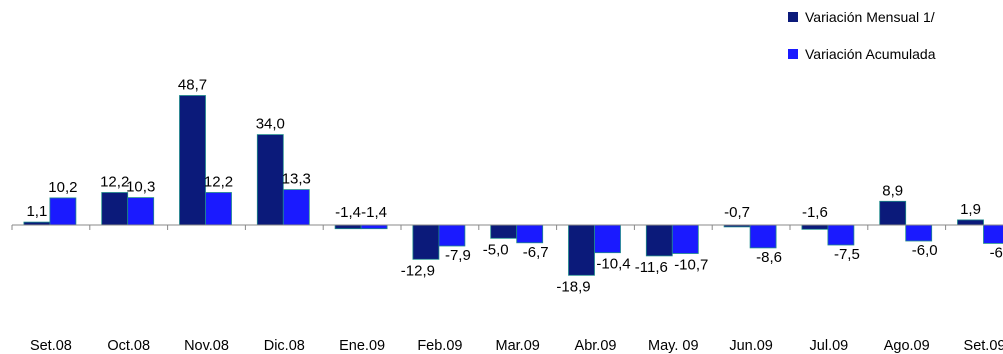 This screenshot has height=354, width=1003. I want to click on value-label-series-1-0: 1,1, so click(36, 211).